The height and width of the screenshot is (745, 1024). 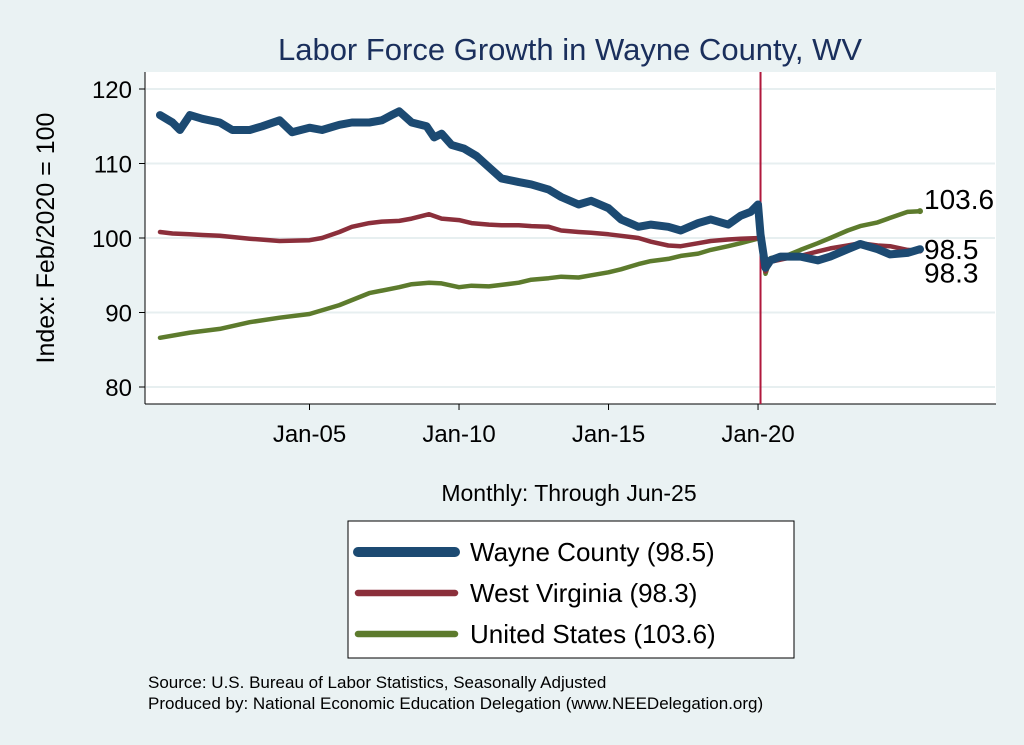 What do you see at coordinates (534, 426) in the screenshot?
I see `x-axis-ticks: Jan-05 Jan-10 Jan-15 Jan-20` at bounding box center [534, 426].